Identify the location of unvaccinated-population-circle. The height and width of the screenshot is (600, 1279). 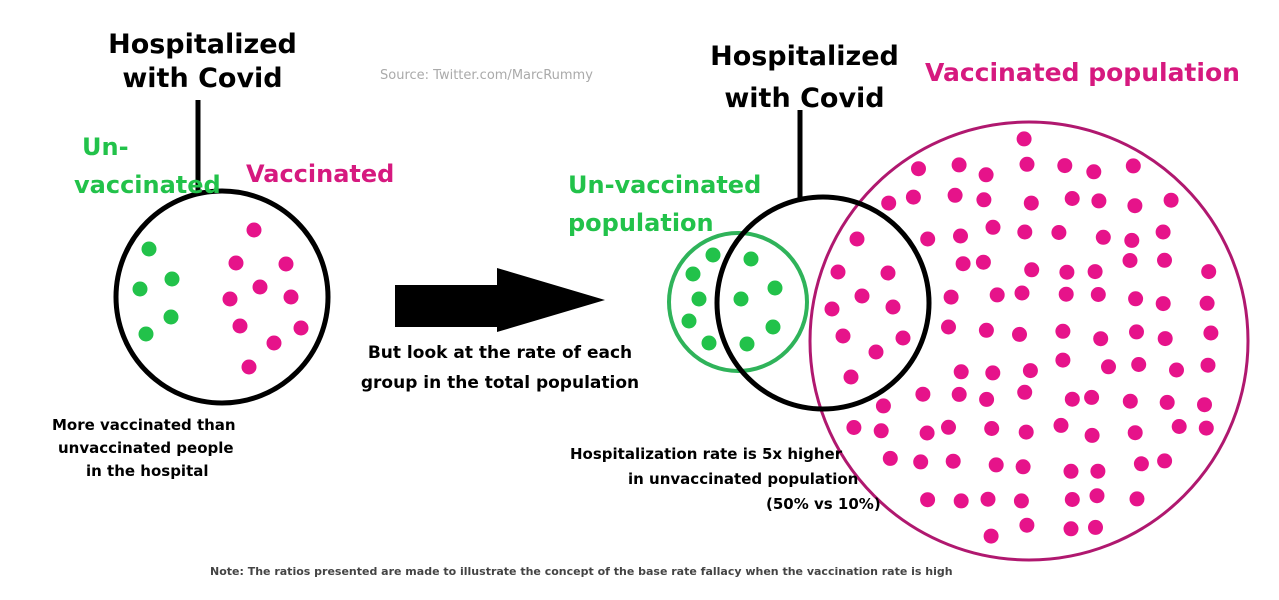
(738, 302).